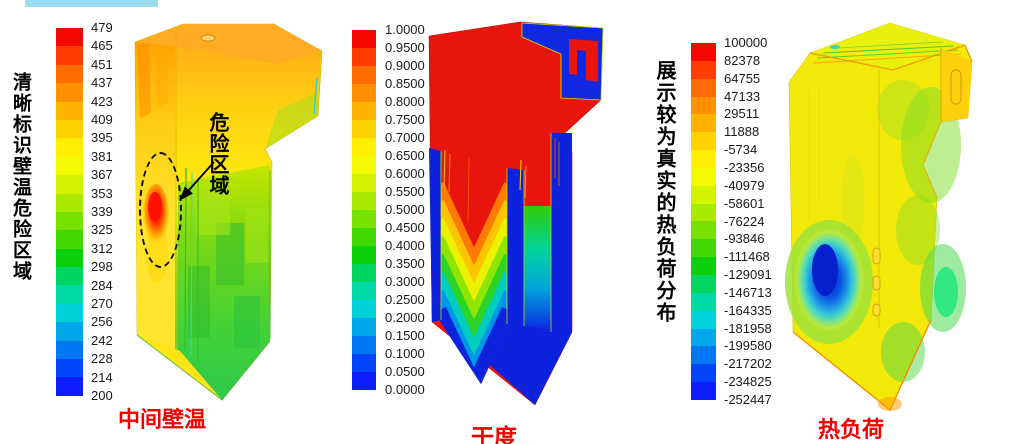  I want to click on scale-tick: 451, so click(102, 64).